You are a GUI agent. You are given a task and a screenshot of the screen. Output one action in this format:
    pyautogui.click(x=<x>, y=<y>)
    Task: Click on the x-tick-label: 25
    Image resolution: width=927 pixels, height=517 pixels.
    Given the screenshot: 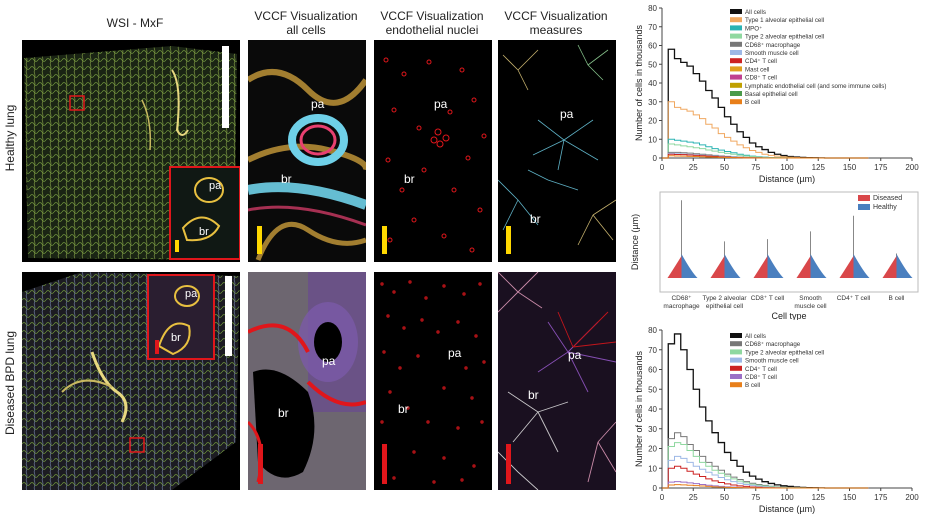 What is the action you would take?
    pyautogui.click(x=693, y=497)
    